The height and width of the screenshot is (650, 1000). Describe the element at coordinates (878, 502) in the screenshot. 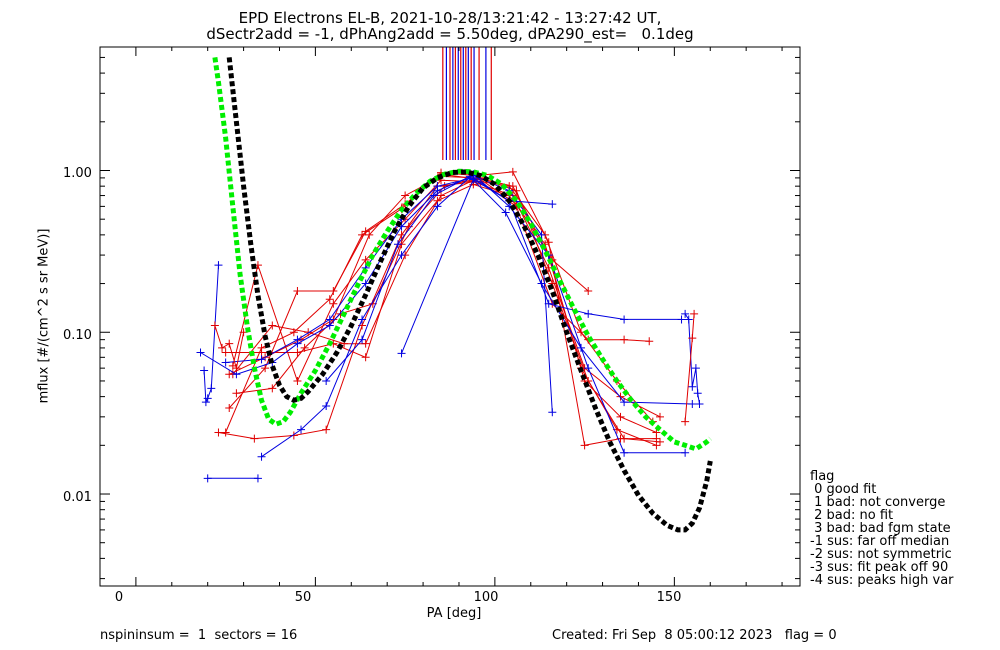

I see `legend-item: 1 bad: not converge` at that location.